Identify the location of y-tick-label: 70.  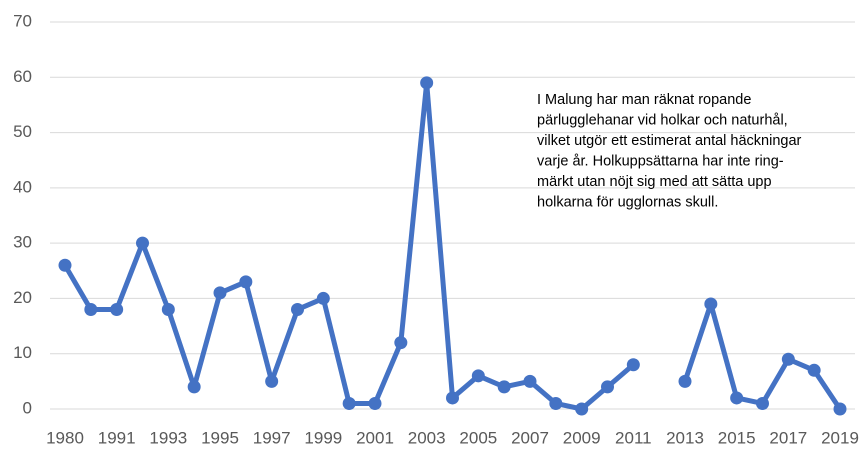
(22, 20).